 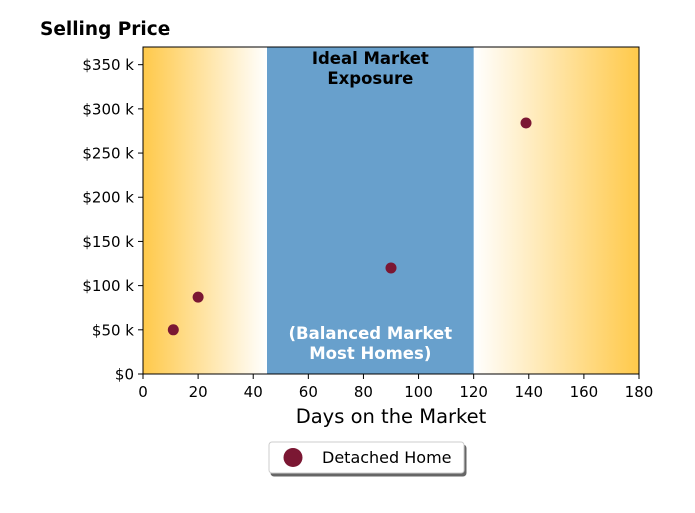 I want to click on legend-label-detached-home: Detached Home, so click(x=387, y=457).